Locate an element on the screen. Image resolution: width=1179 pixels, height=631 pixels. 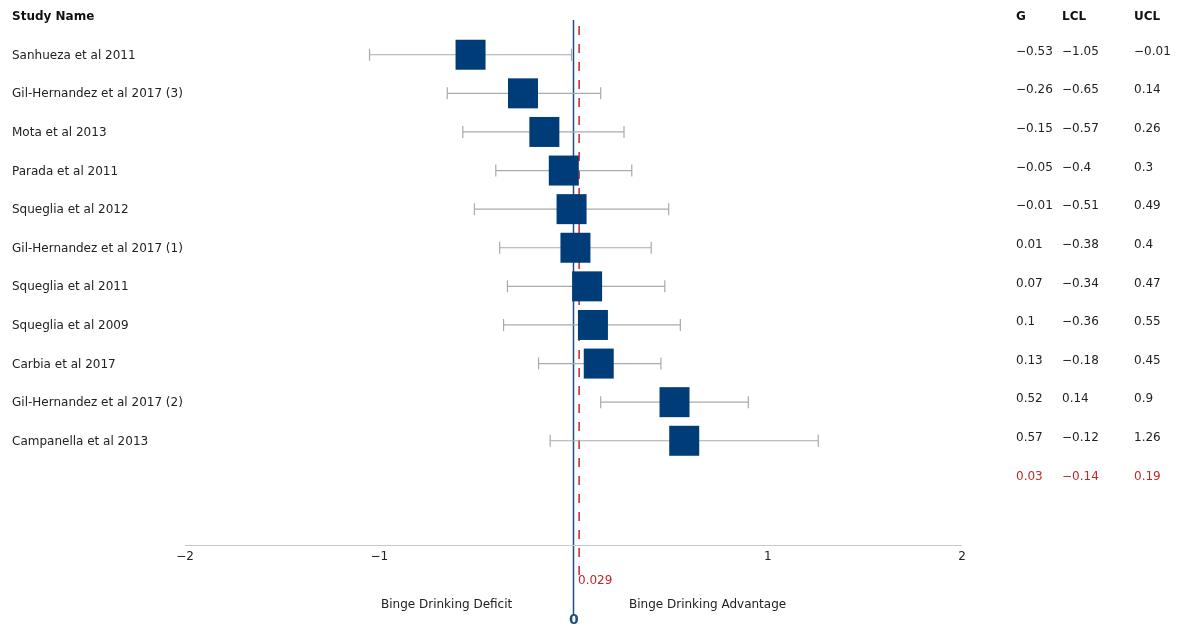
text: 0.49 is located at coordinates (1147, 205).